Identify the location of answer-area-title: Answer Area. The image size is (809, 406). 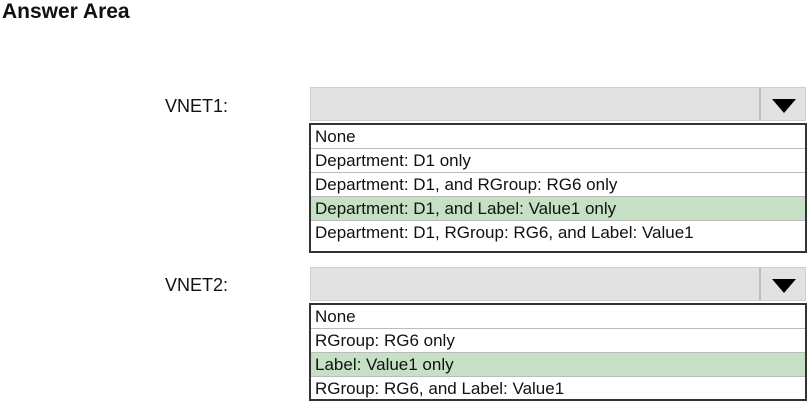
(66, 11).